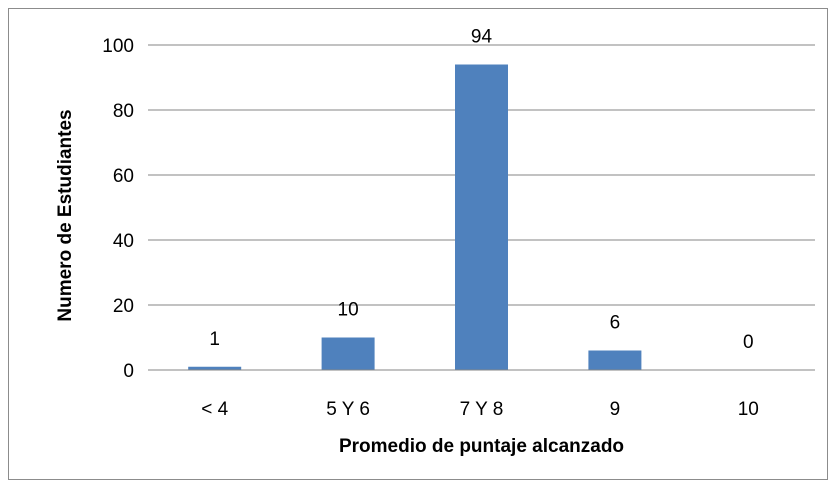 Image resolution: width=837 pixels, height=487 pixels. Describe the element at coordinates (123, 306) in the screenshot. I see `y-tick-label: 20` at that location.